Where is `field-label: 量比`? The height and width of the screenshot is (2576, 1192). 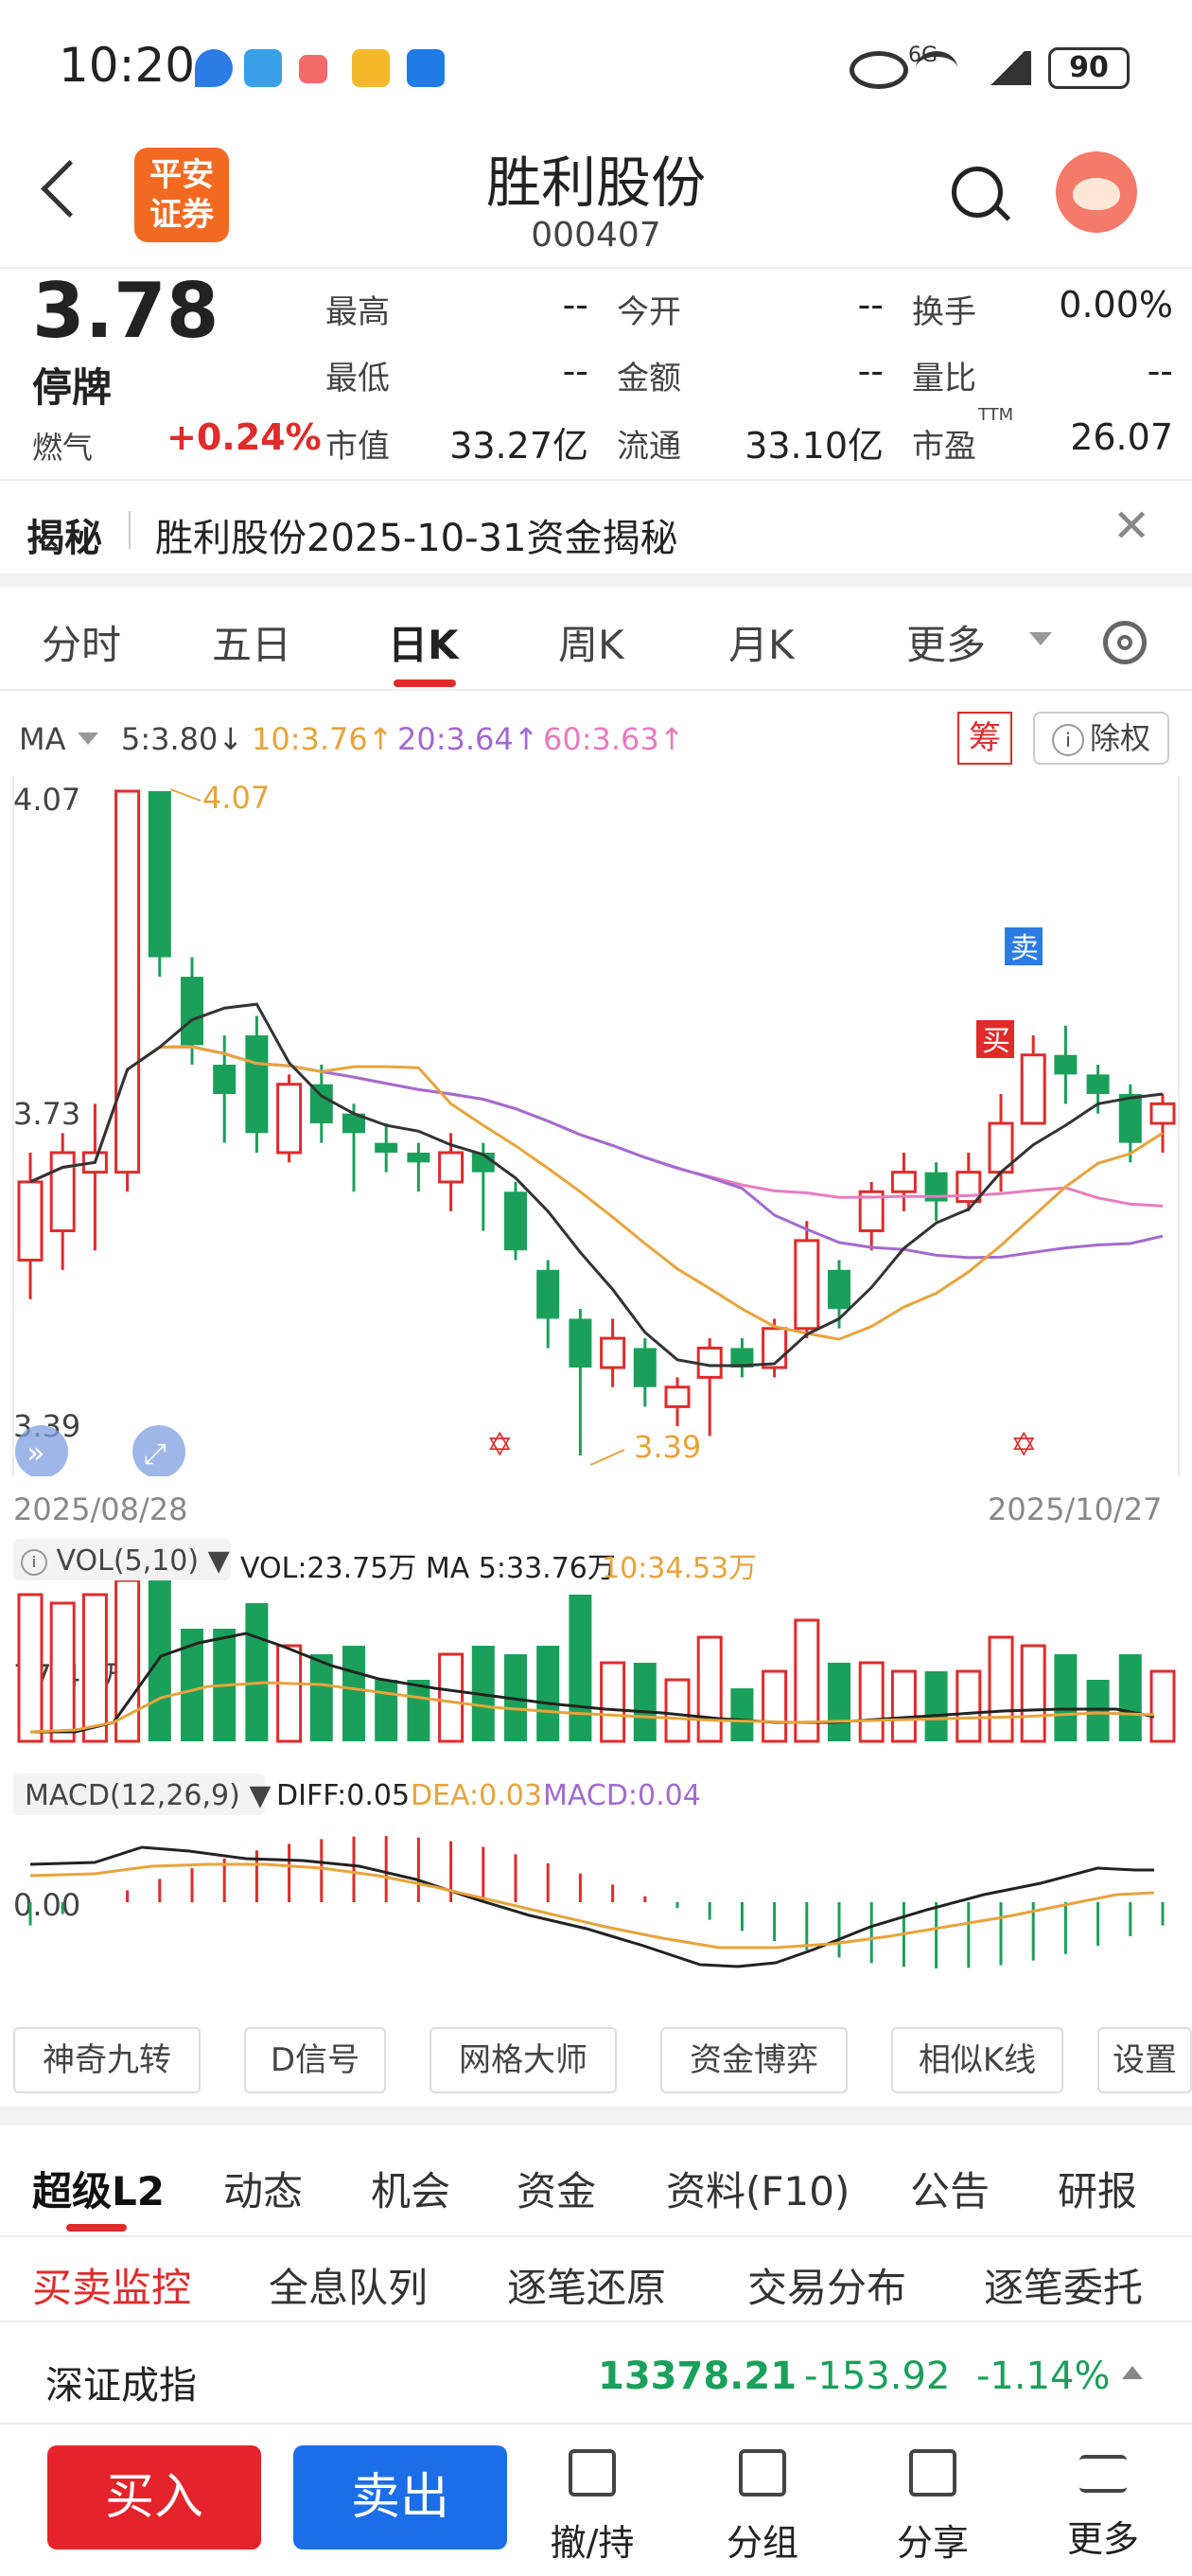 field-label: 量比 is located at coordinates (944, 378).